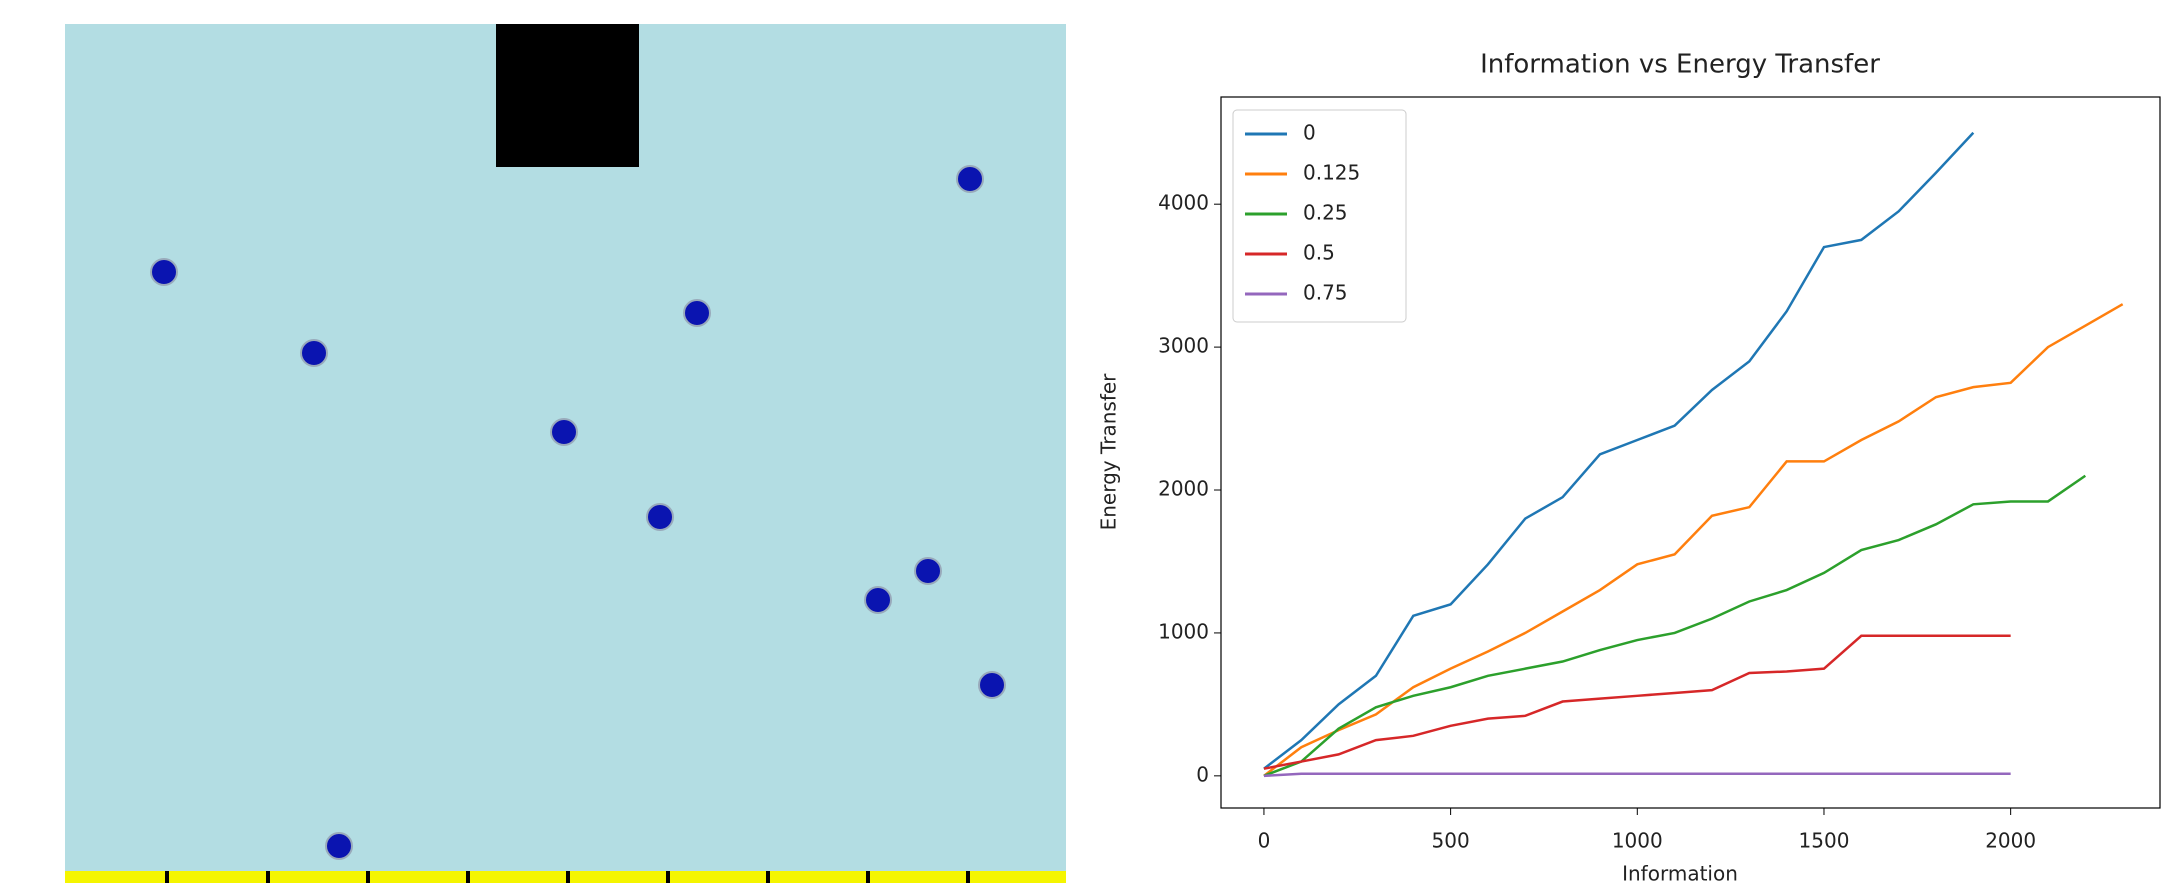  What do you see at coordinates (1680, 872) in the screenshot?
I see `x-axis-label: Information` at bounding box center [1680, 872].